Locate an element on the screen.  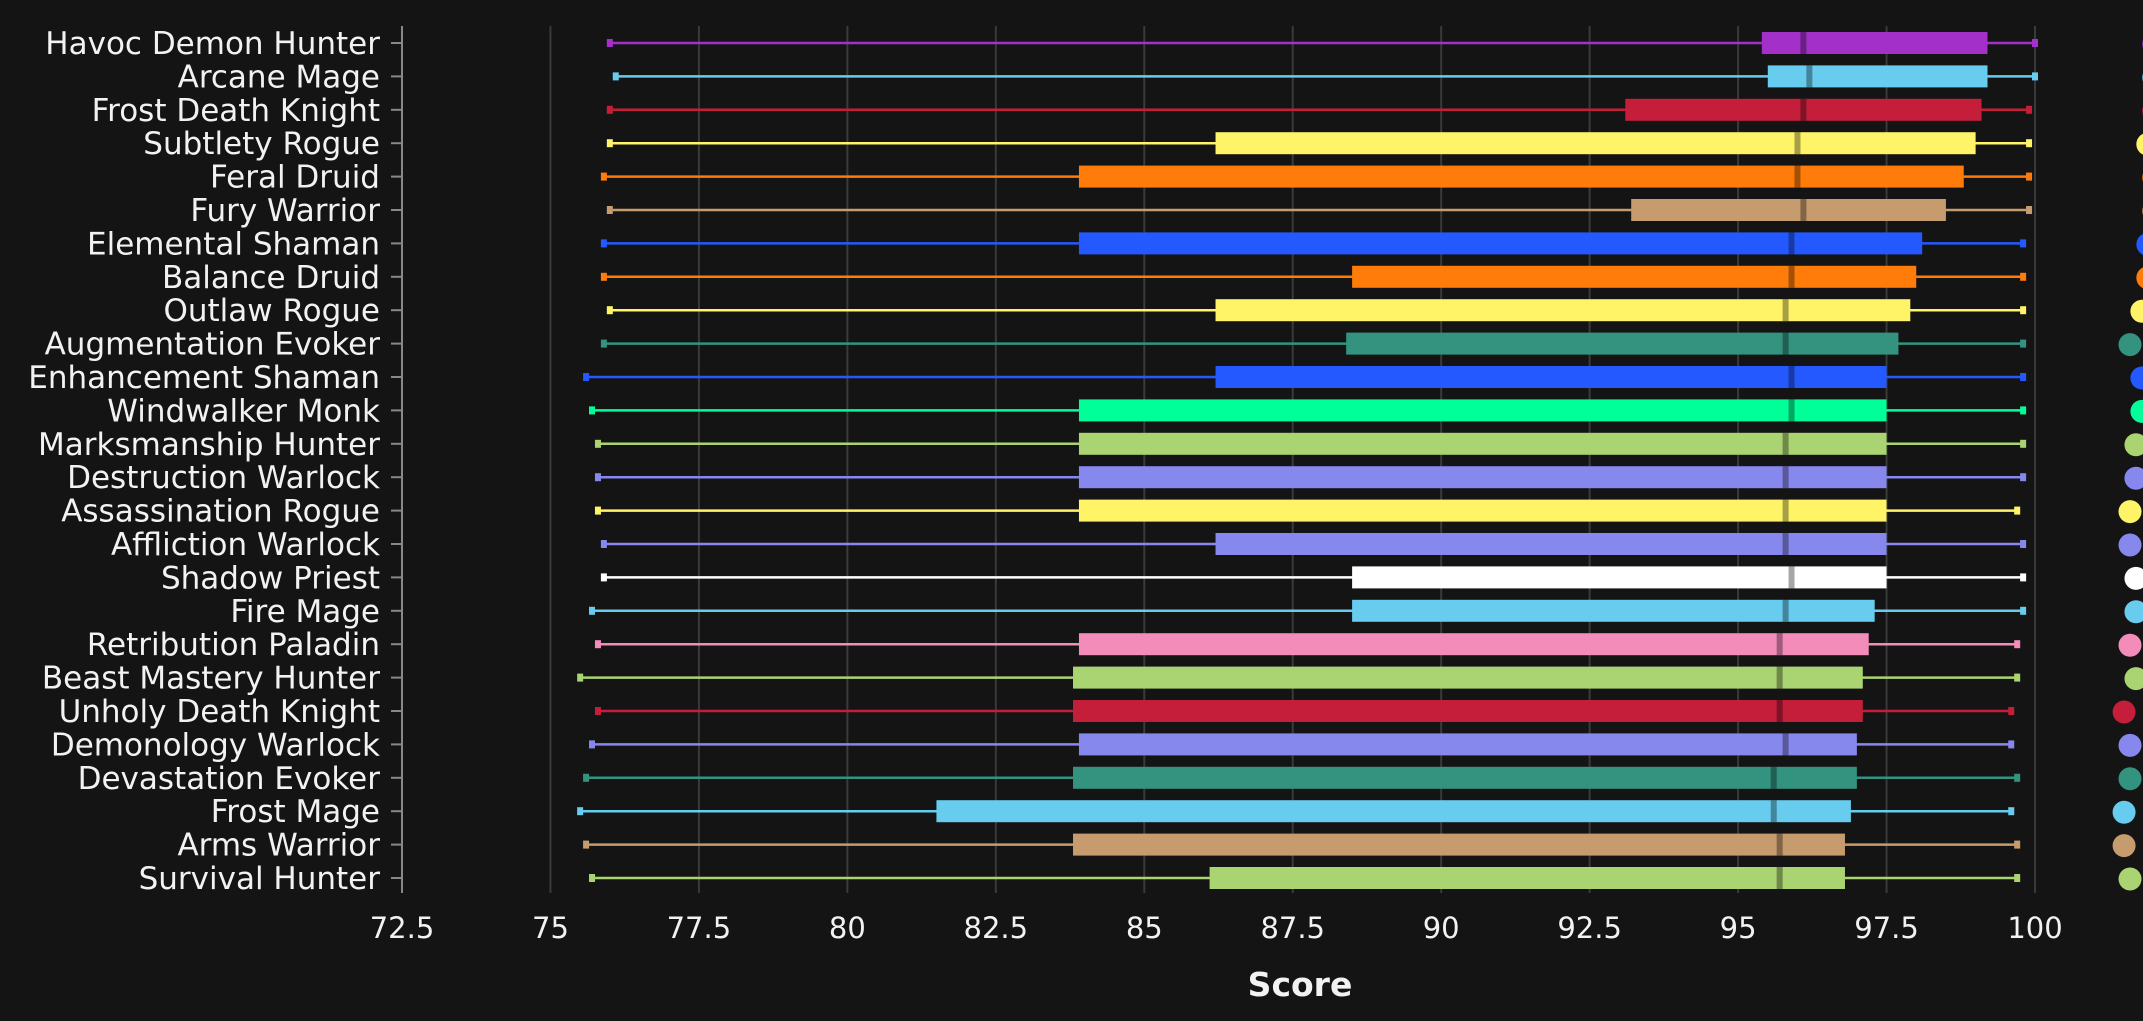
category-label: Beast Mastery Hunter is located at coordinates (211, 679).